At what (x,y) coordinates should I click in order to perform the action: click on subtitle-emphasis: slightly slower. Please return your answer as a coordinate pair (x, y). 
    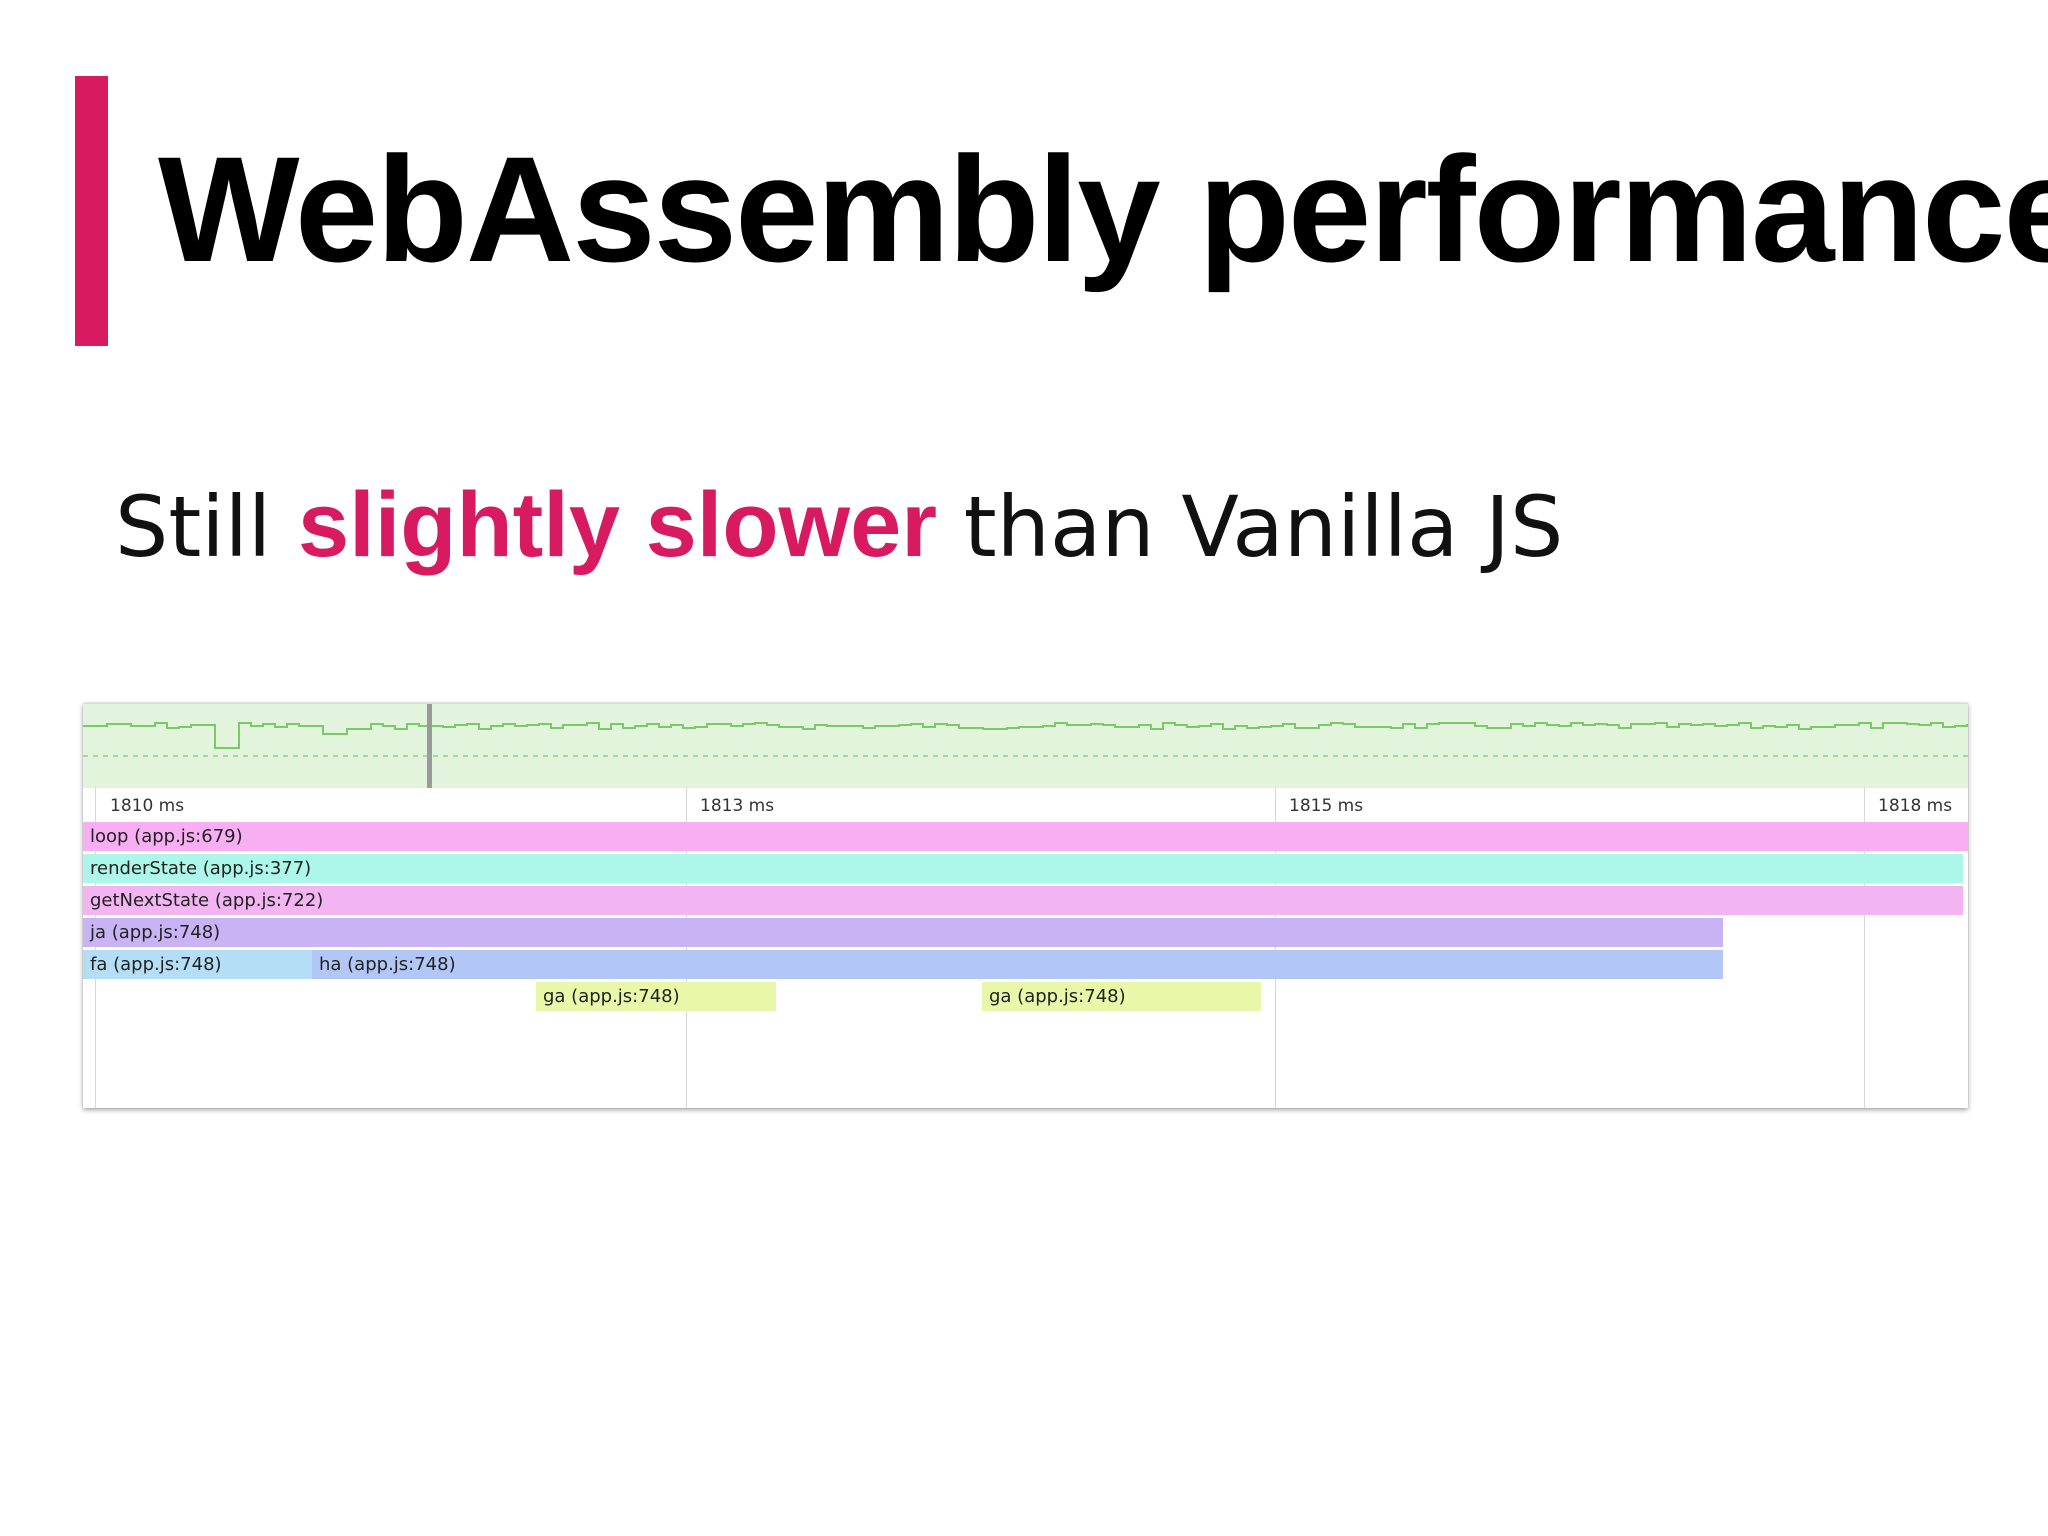
    Looking at the image, I should click on (617, 525).